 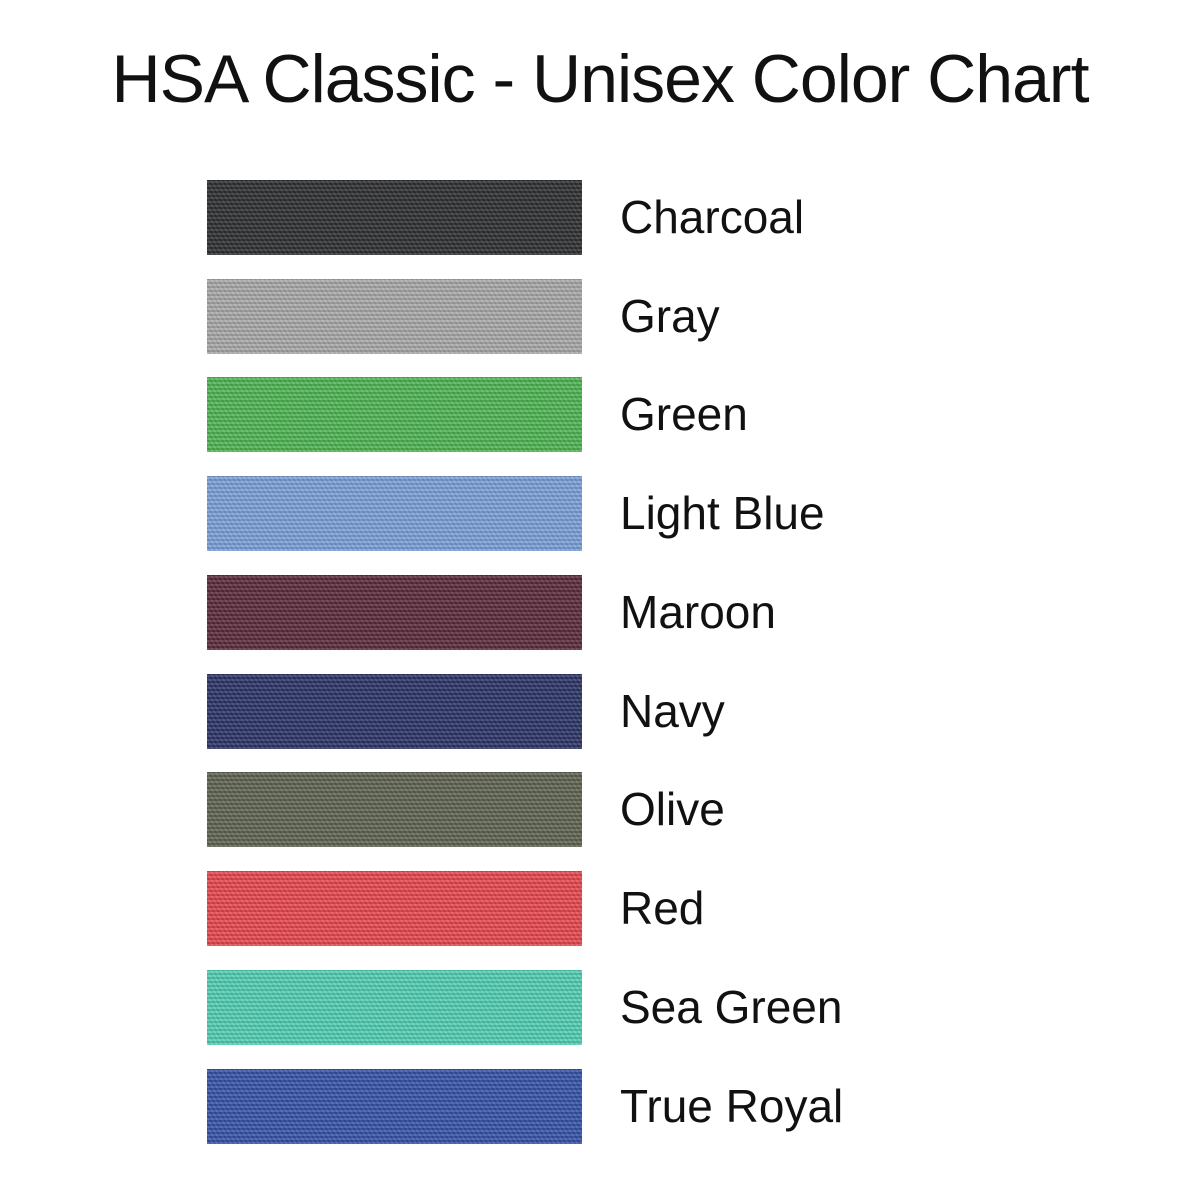 What do you see at coordinates (600, 79) in the screenshot?
I see `page-title: HSA Classic - Unisex Color Chart` at bounding box center [600, 79].